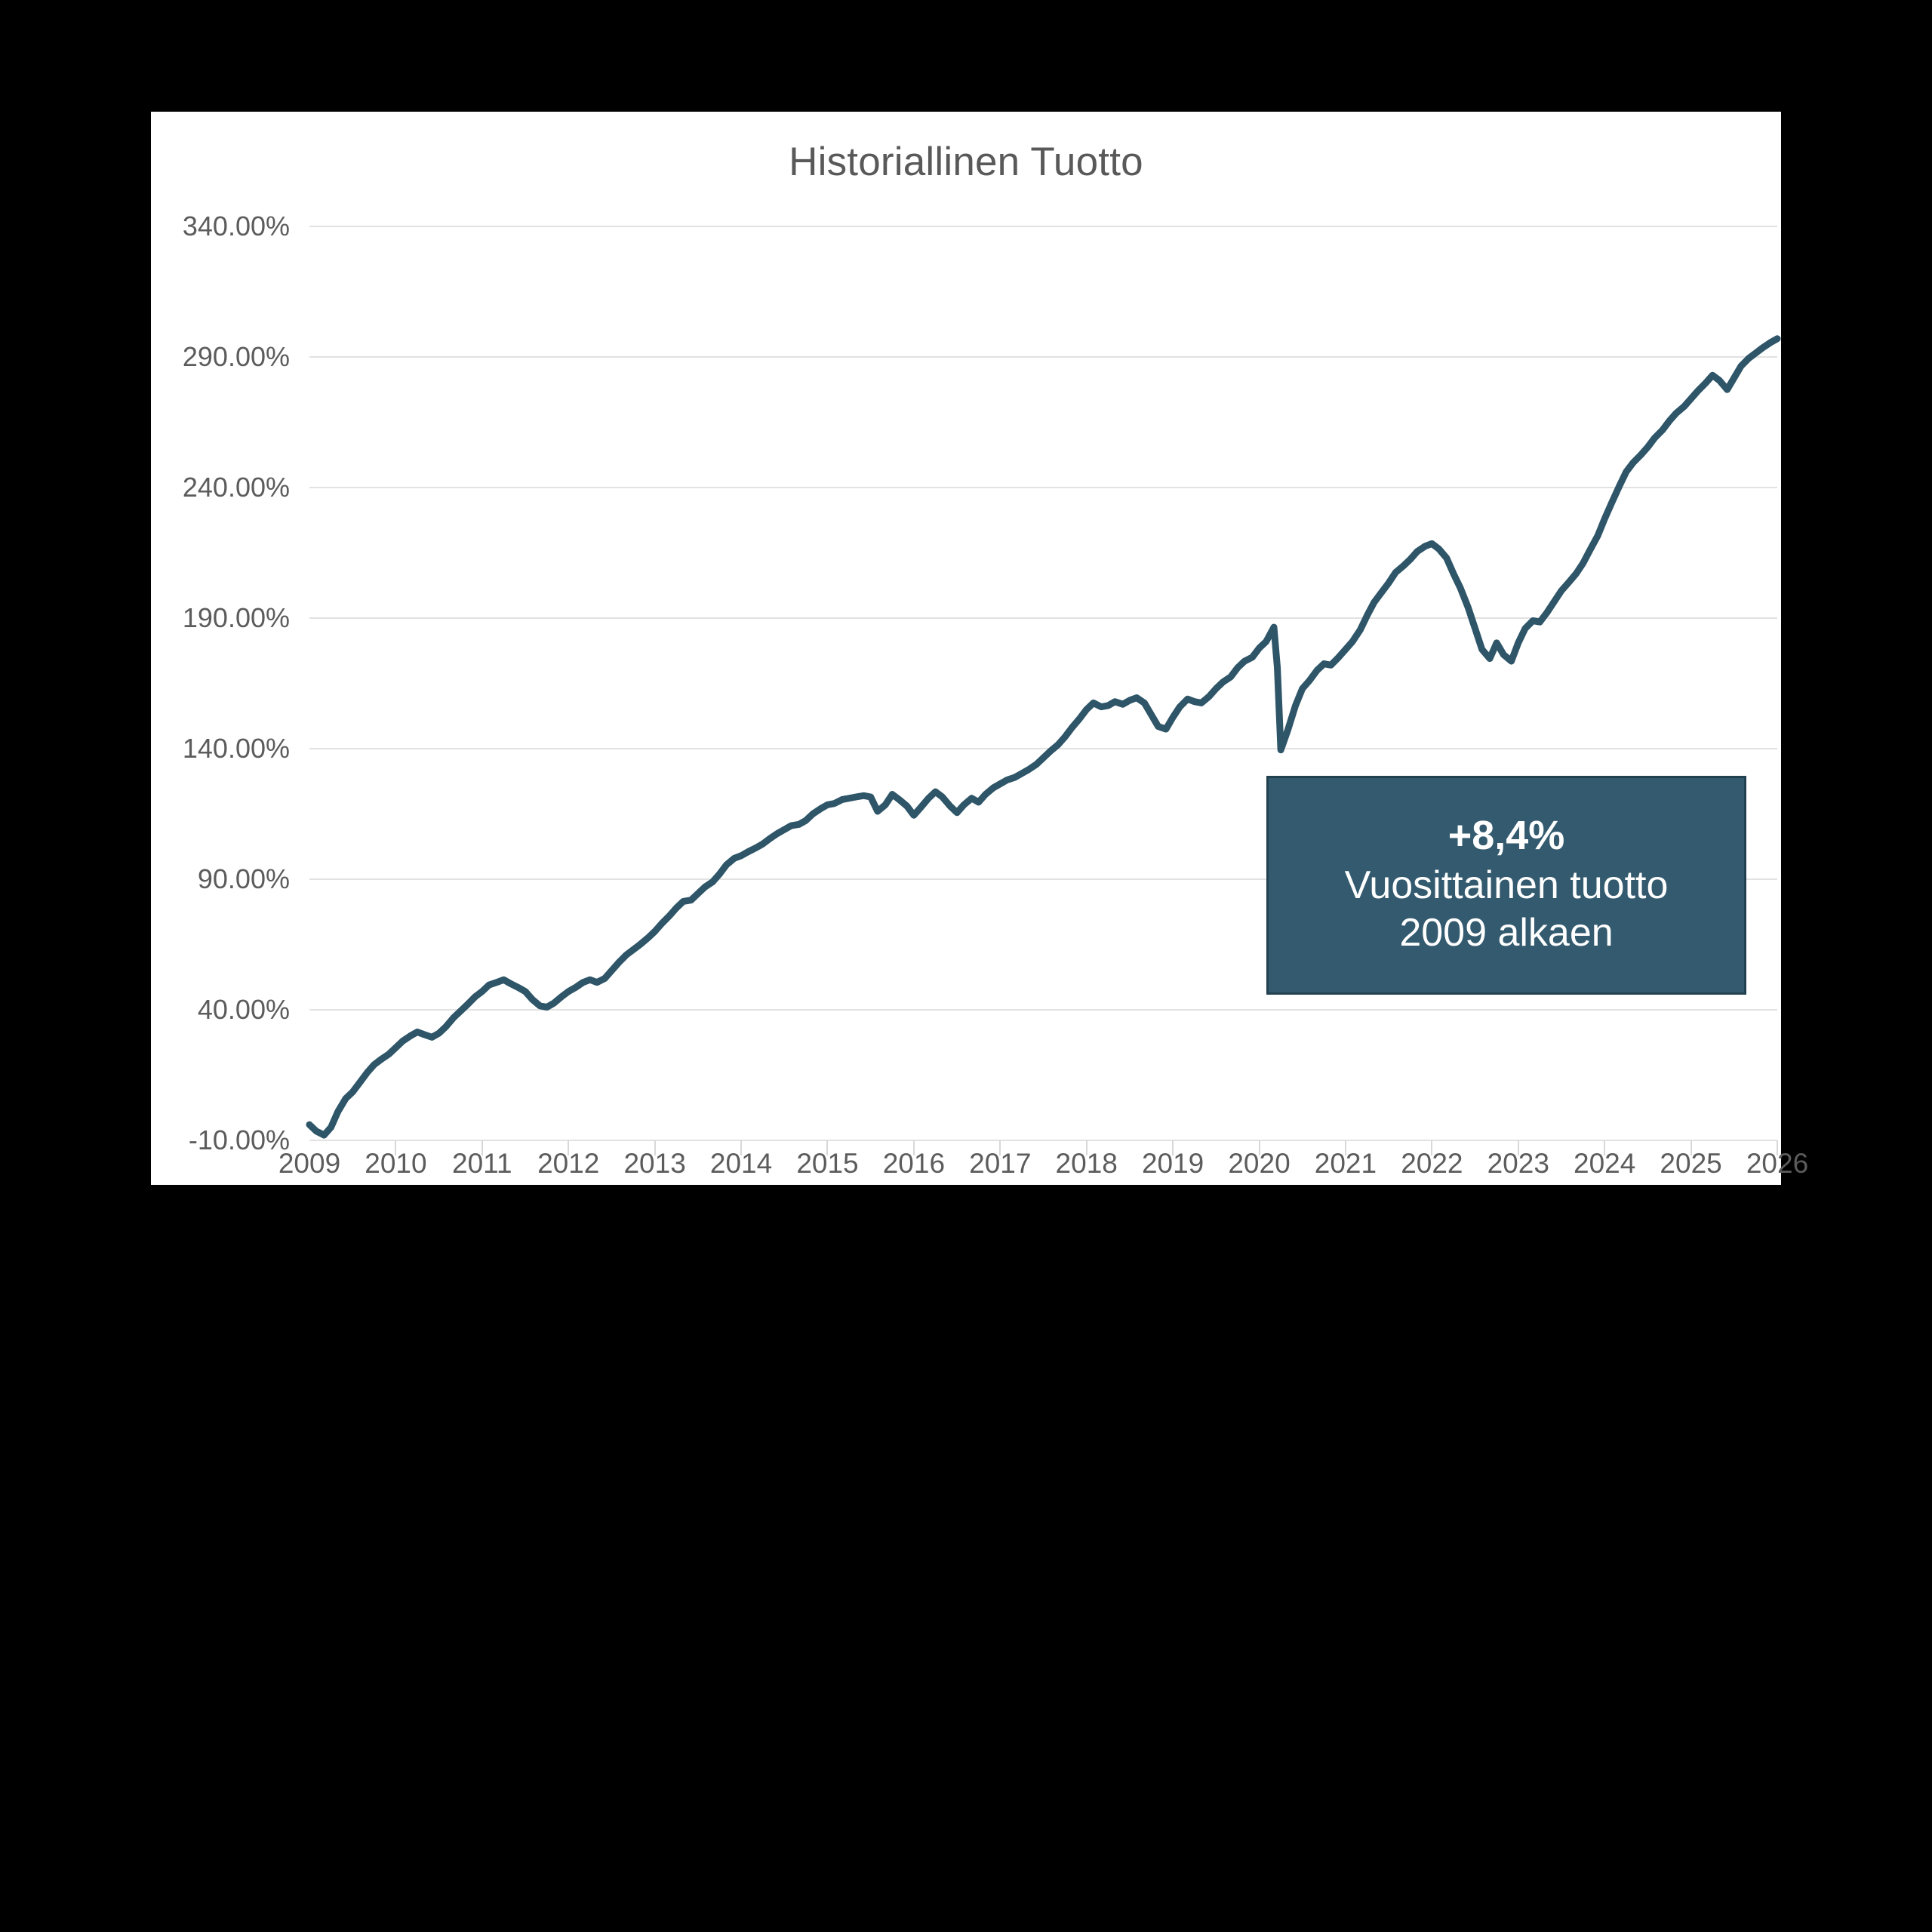 This screenshot has height=1932, width=1932. I want to click on callout-value: +8,4%, so click(1506, 836).